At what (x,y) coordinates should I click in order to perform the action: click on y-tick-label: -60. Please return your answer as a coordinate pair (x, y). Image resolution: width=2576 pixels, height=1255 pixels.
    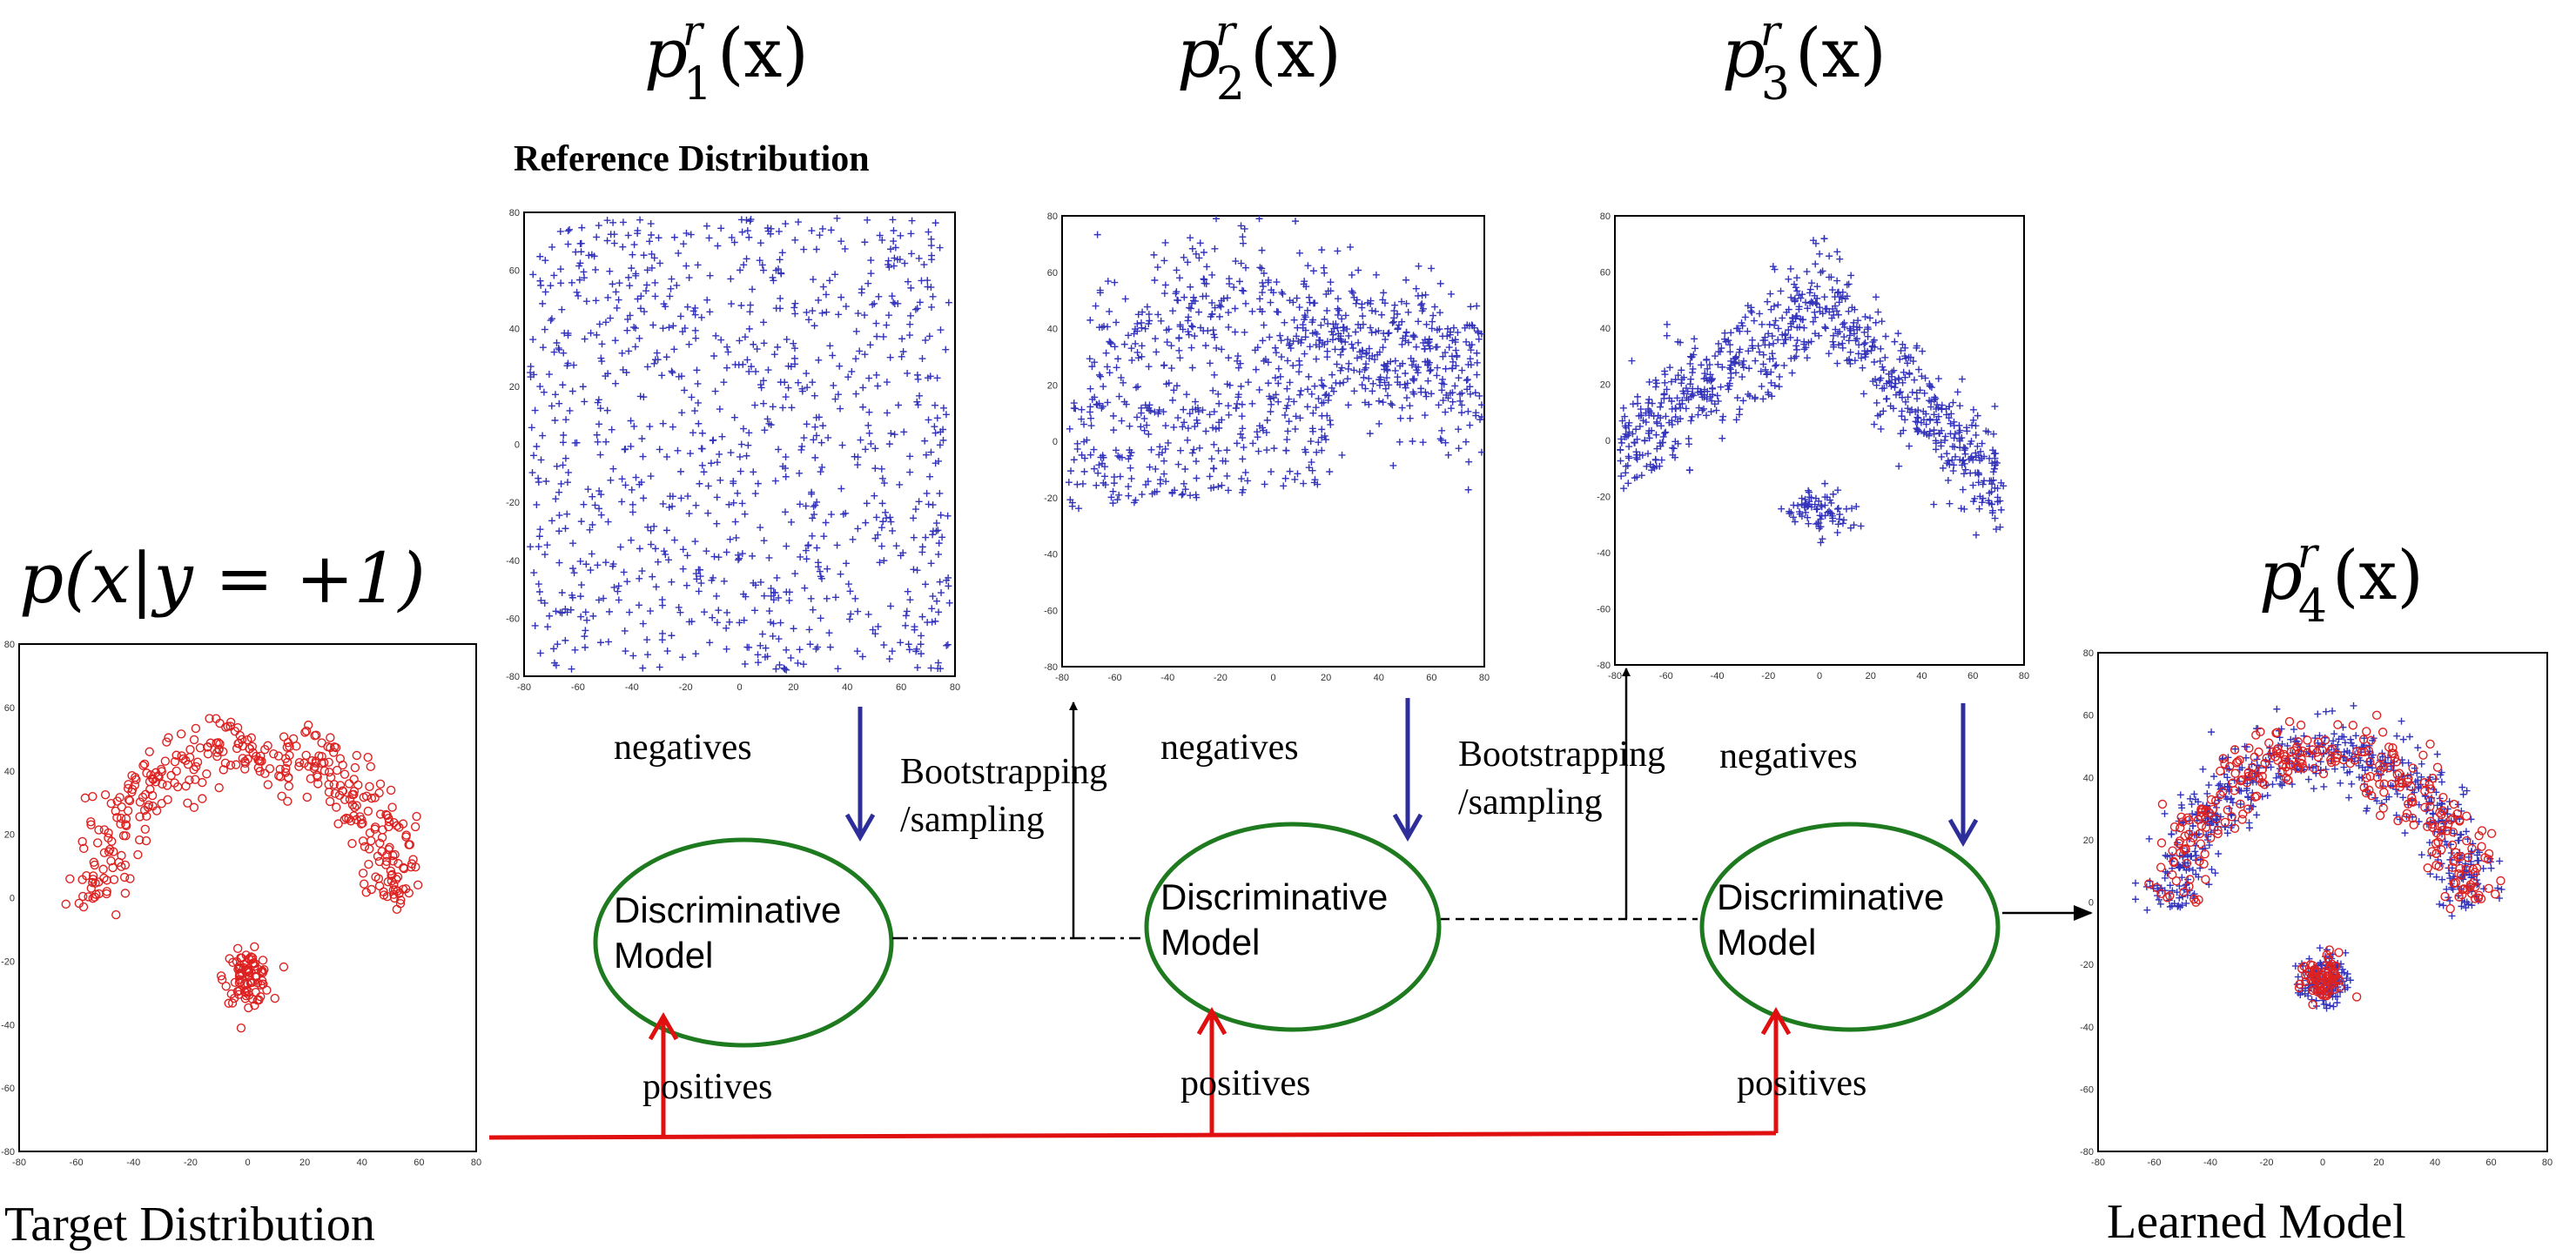
    Looking at the image, I should click on (2087, 1089).